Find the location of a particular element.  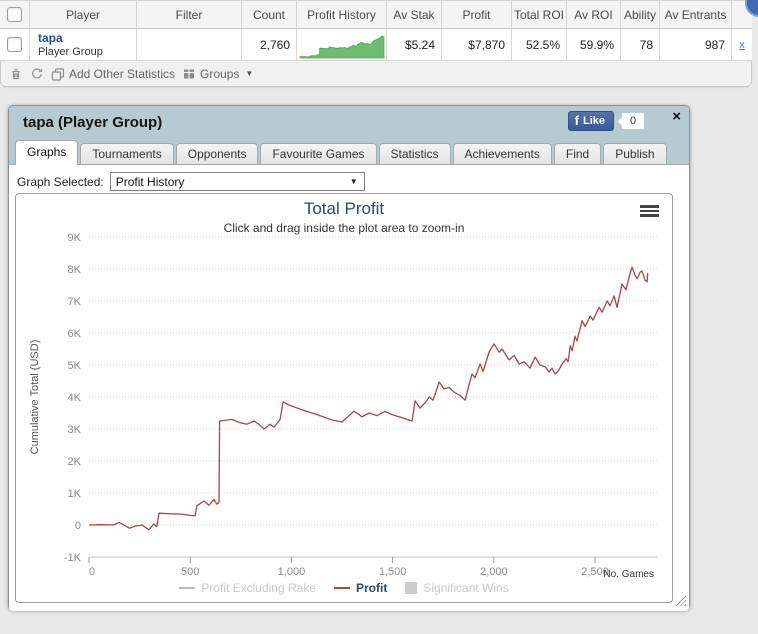

add-other-statistics-button: Add Other Statistics is located at coordinates (113, 74).